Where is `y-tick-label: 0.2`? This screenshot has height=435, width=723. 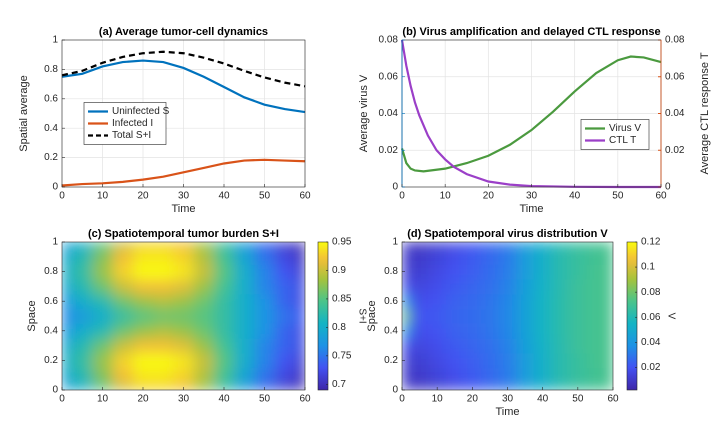
y-tick-label: 0.2 is located at coordinates (51, 157).